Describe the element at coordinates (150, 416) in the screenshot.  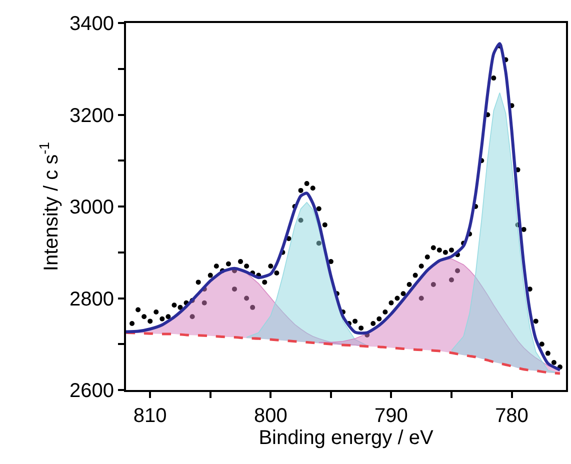
I see `x-tick-label: 810` at that location.